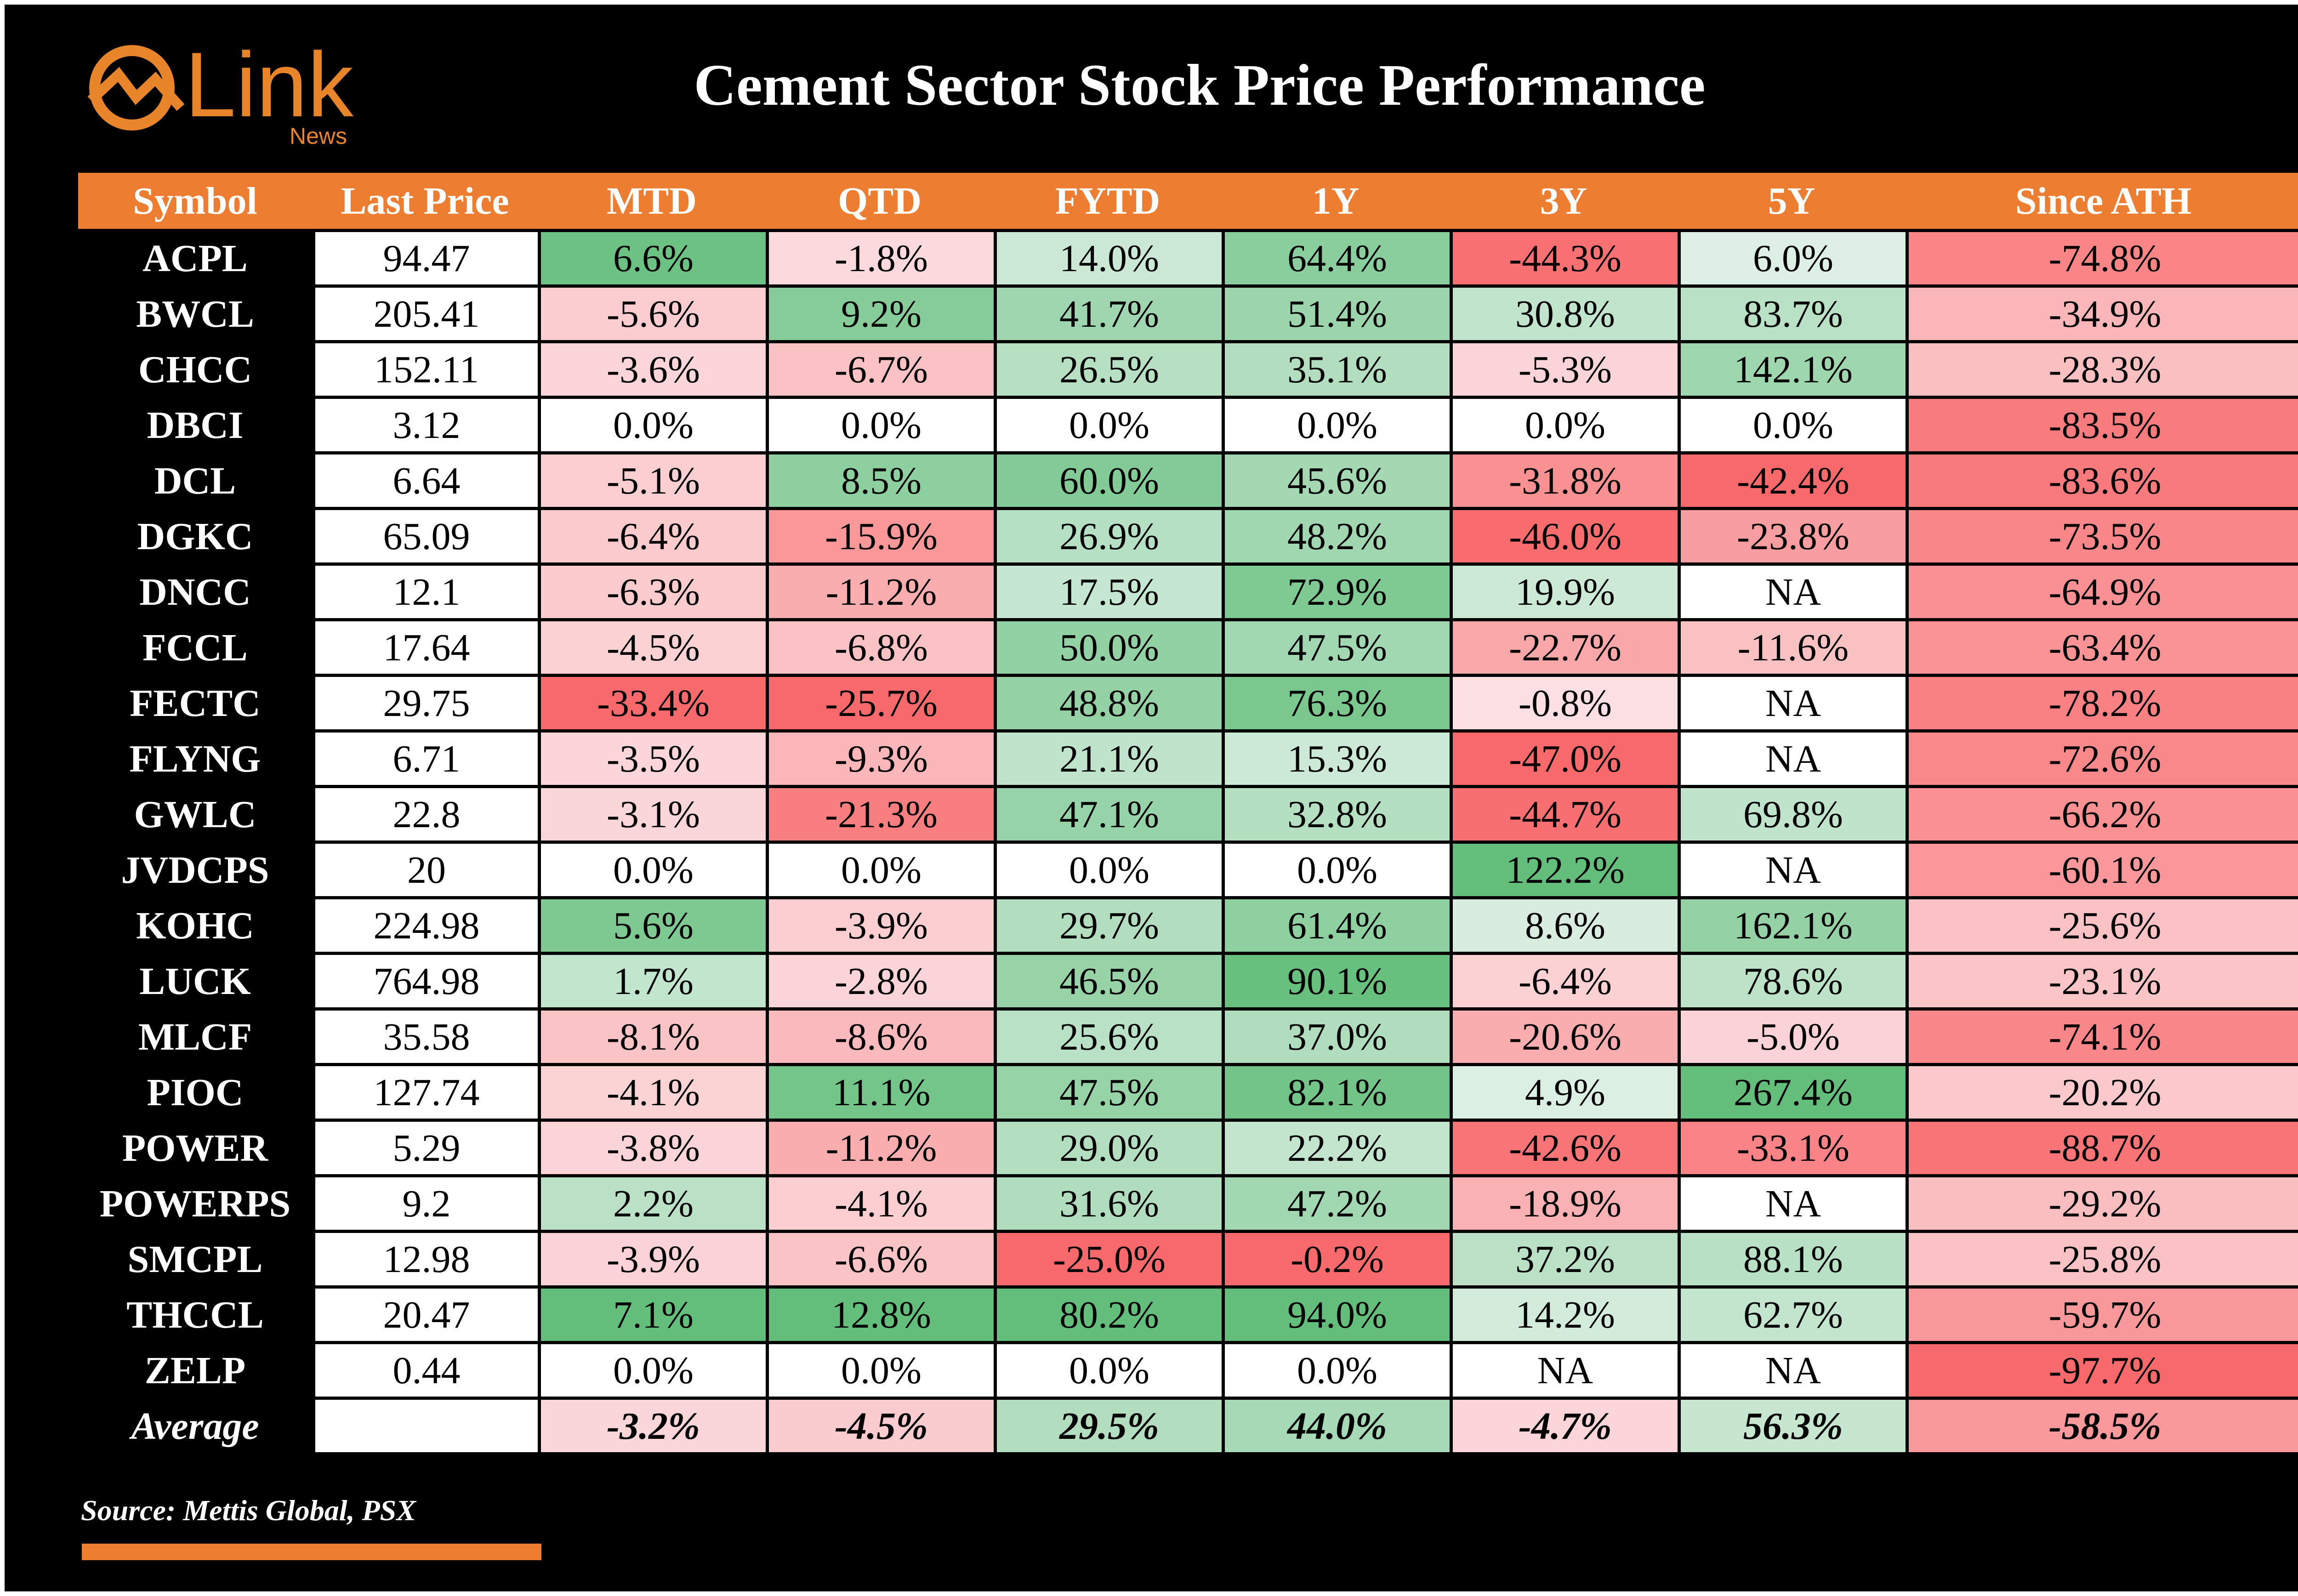  I want to click on 3y-cell: -44.7%, so click(1564, 813).